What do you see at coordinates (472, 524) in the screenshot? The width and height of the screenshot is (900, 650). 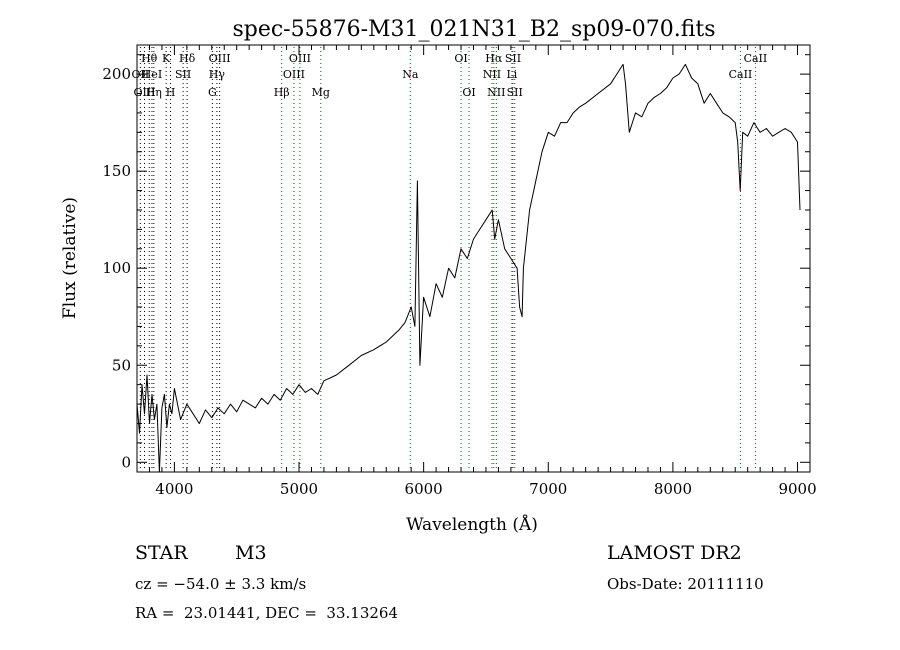 I see `x-axis-label: Wavelength (Å)` at bounding box center [472, 524].